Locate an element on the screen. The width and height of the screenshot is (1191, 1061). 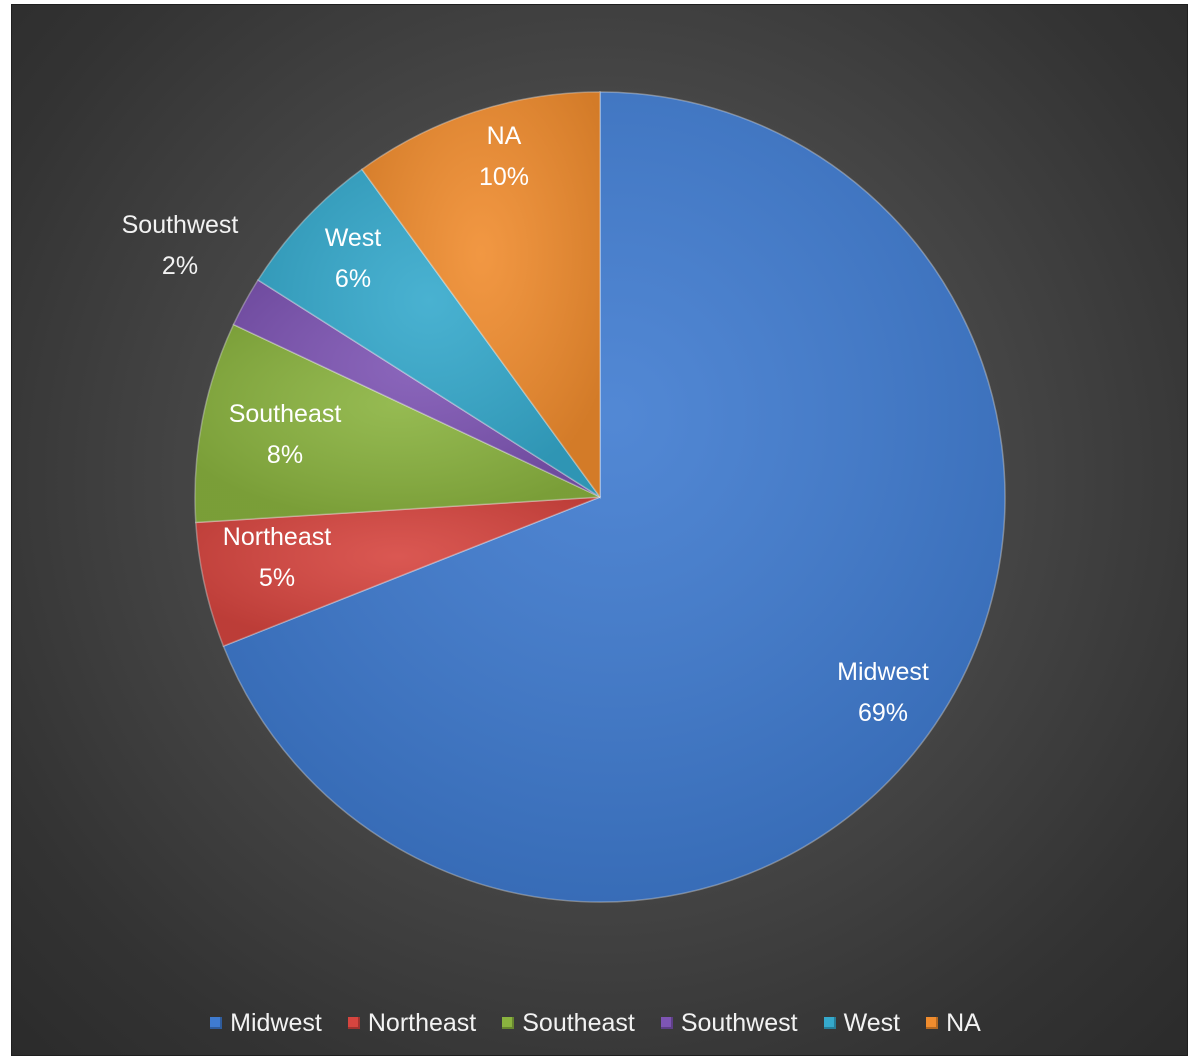
legend-label: Midwest is located at coordinates (276, 1023).